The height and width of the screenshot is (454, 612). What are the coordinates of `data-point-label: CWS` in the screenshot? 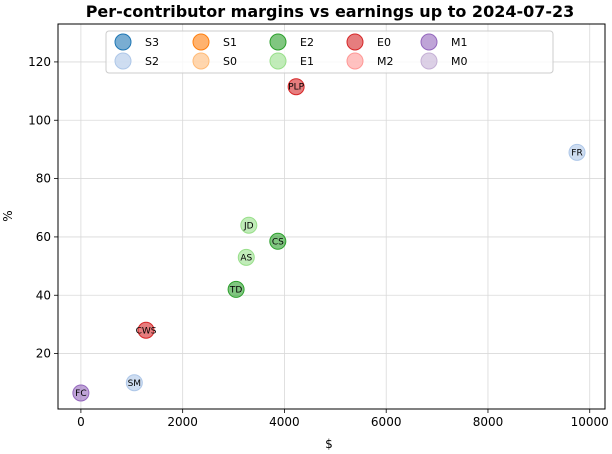 It's located at (146, 331).